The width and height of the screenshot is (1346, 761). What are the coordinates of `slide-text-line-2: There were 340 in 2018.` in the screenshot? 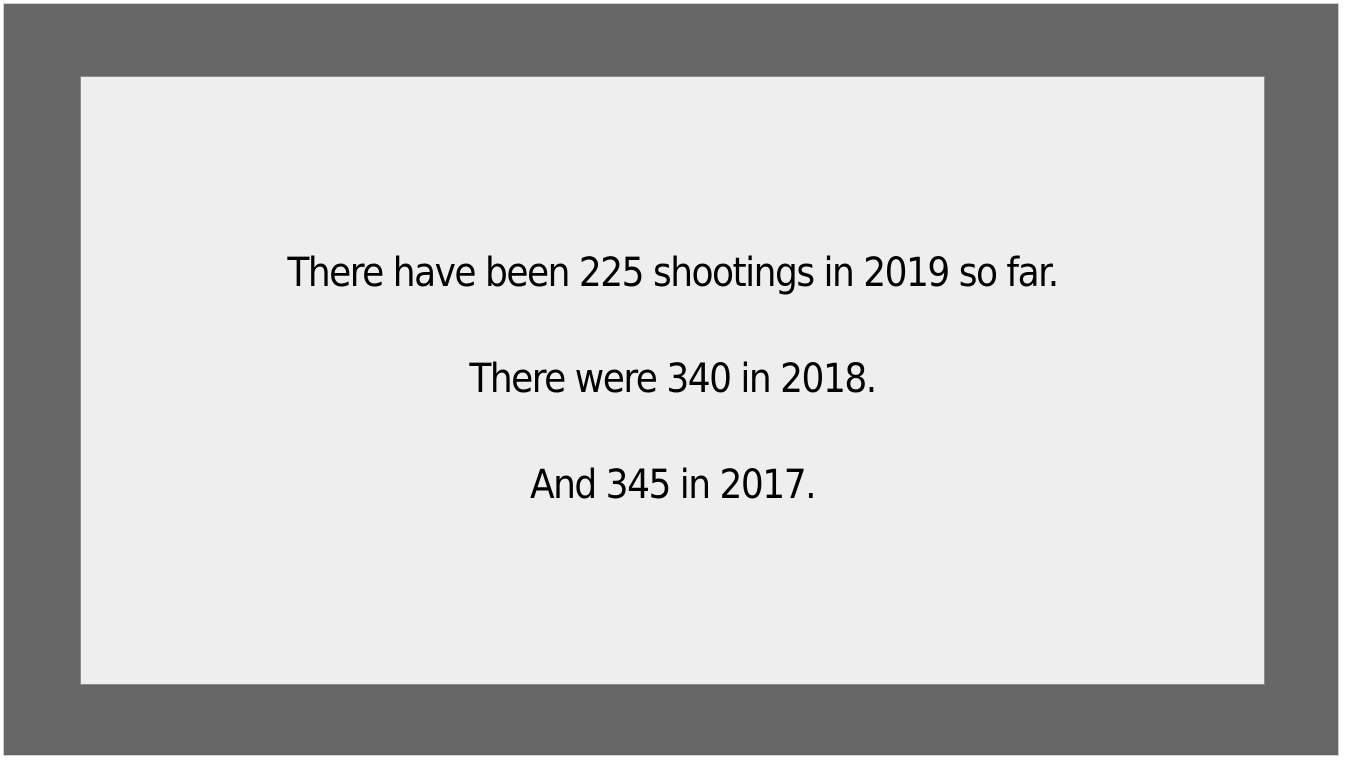 It's located at (673, 379).